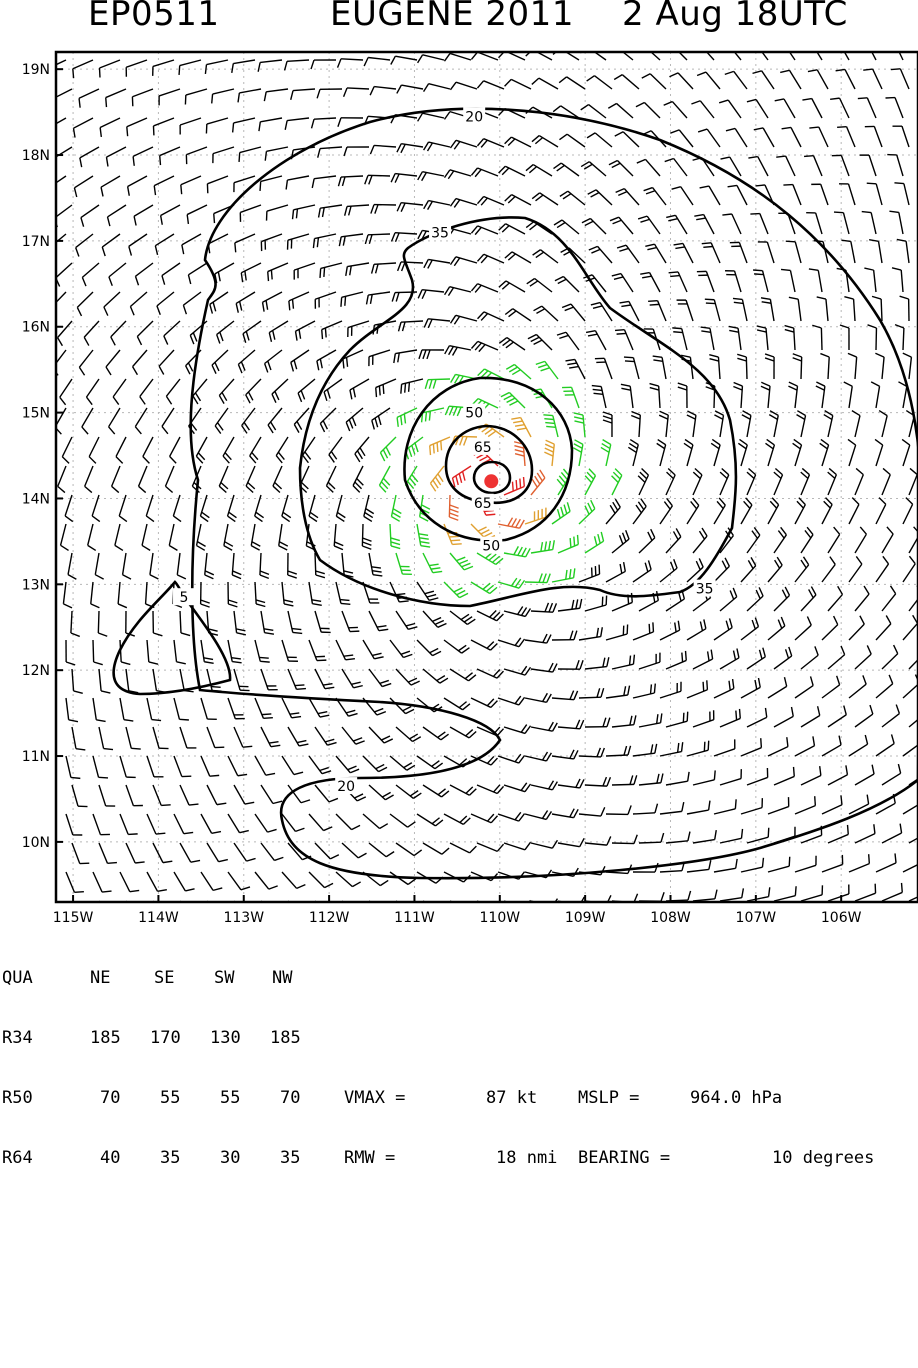 This screenshot has width=918, height=1368. I want to click on value-sw: 55, so click(230, 1098).